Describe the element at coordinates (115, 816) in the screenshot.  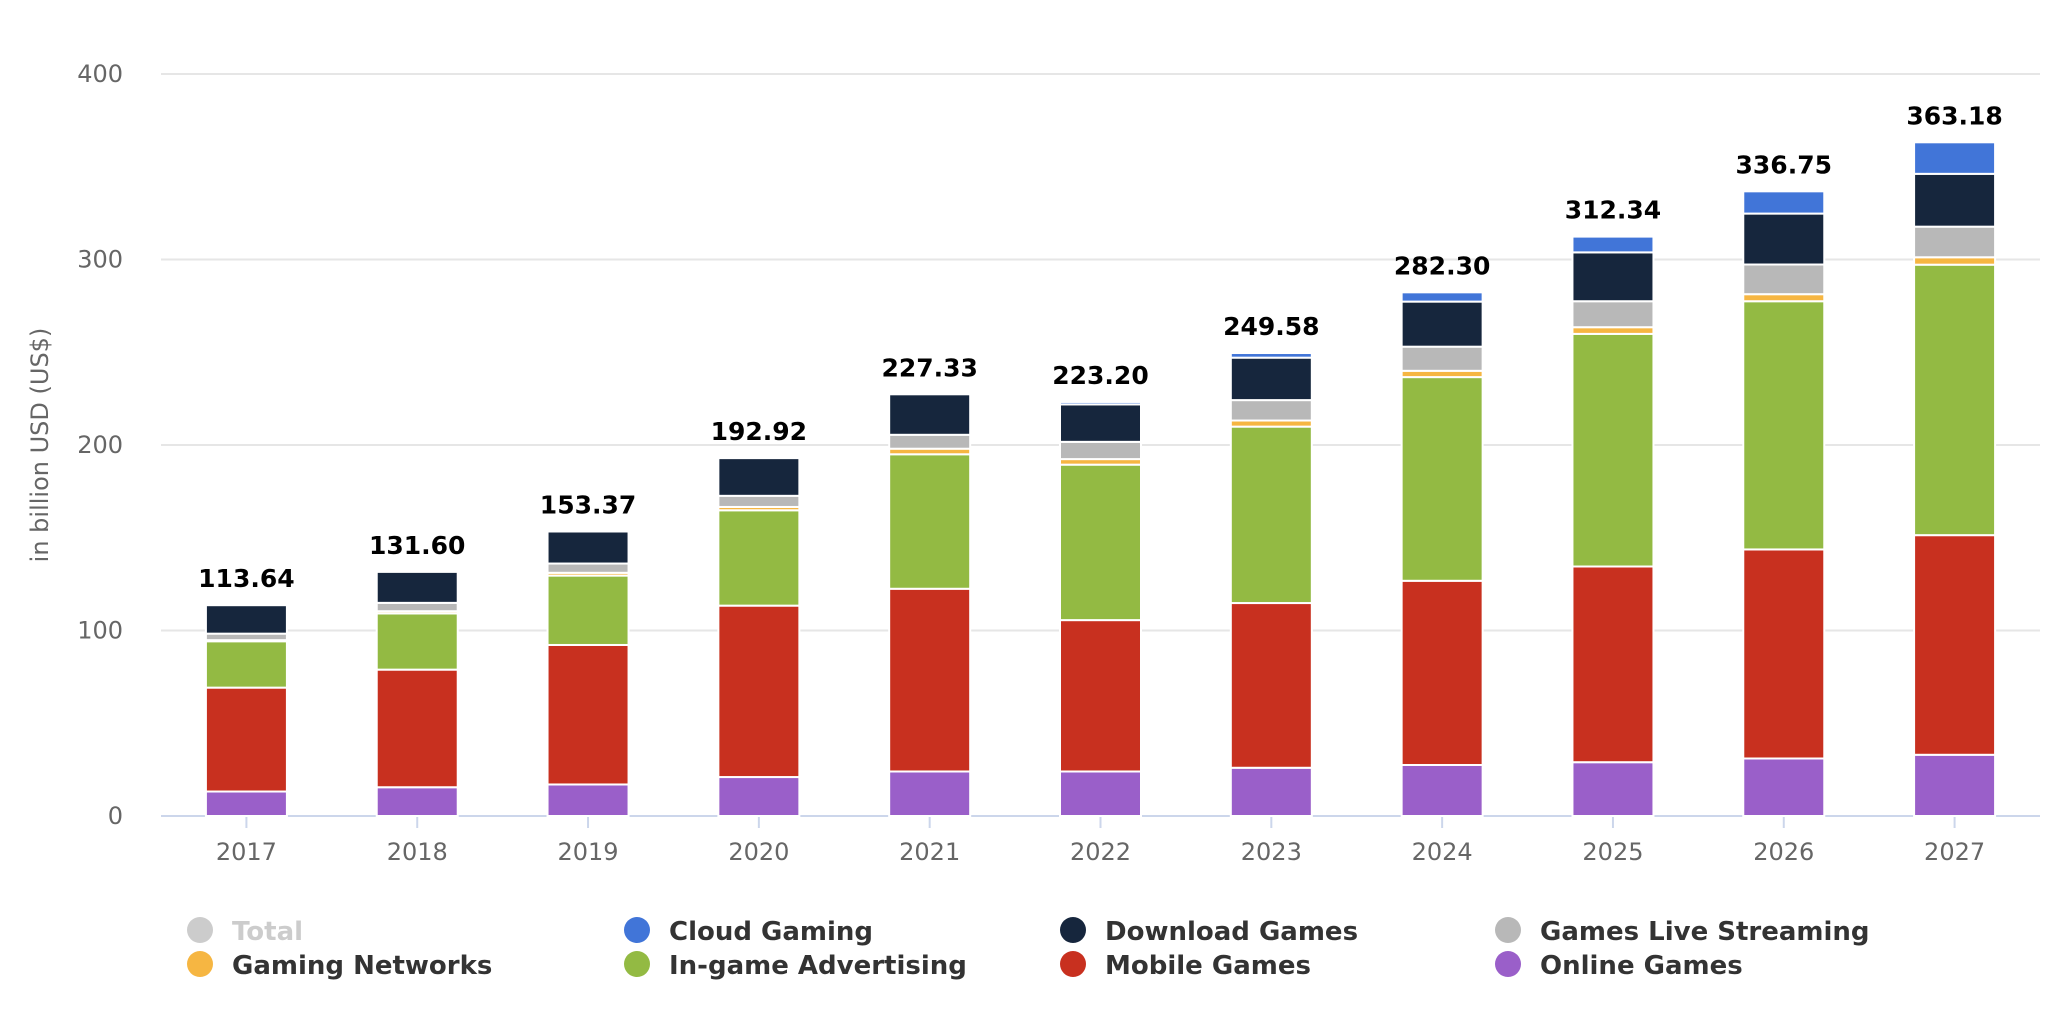
I see `y-tick-label: 0` at that location.